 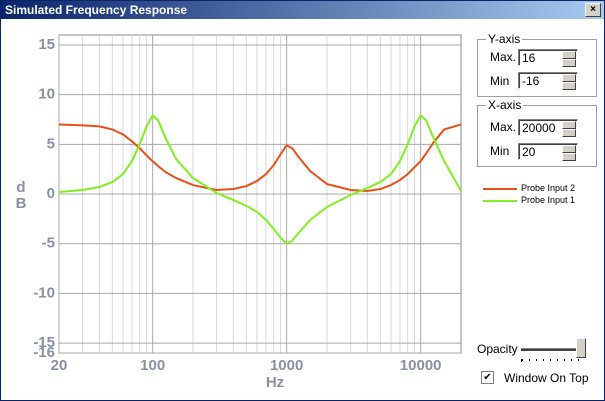 What do you see at coordinates (21, 203) in the screenshot?
I see `y-axis-label: B` at bounding box center [21, 203].